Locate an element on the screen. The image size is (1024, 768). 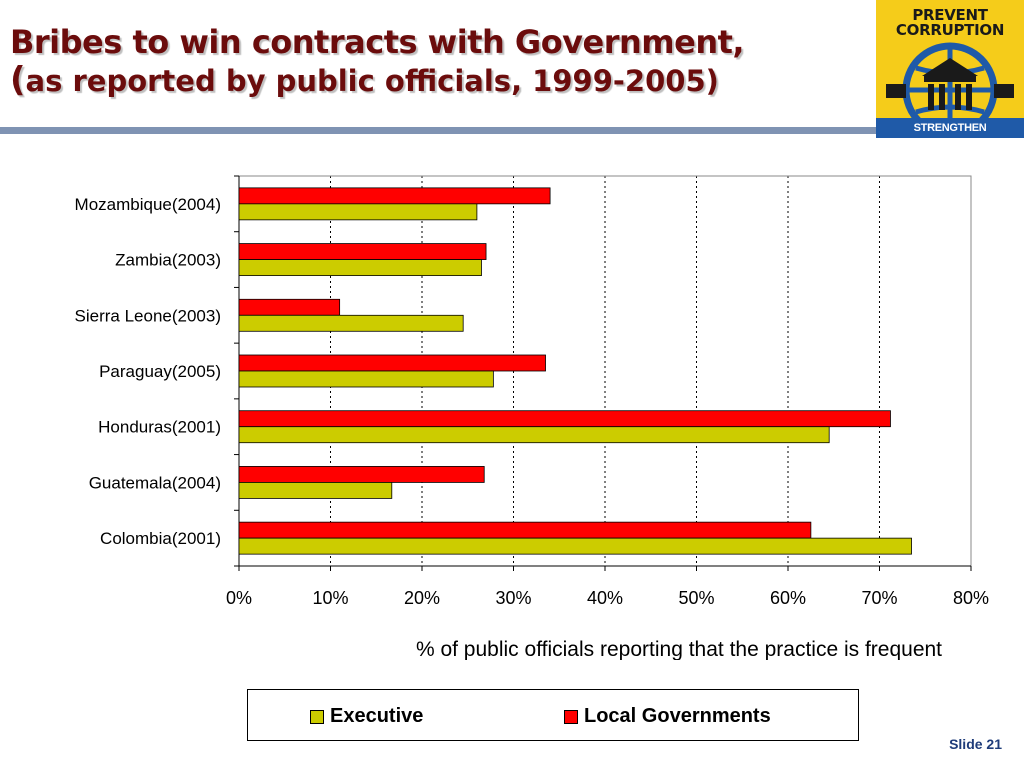
x-tick-label-30: 30% is located at coordinates (513, 598).